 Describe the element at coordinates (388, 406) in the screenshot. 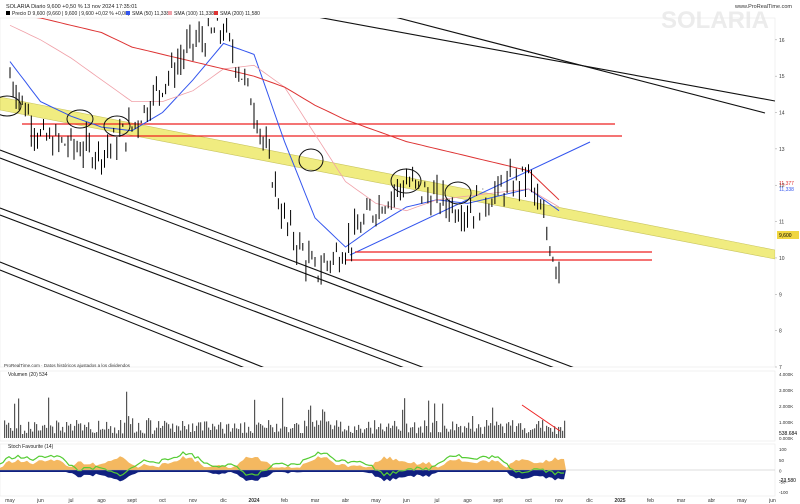

I see `volume-panel` at that location.